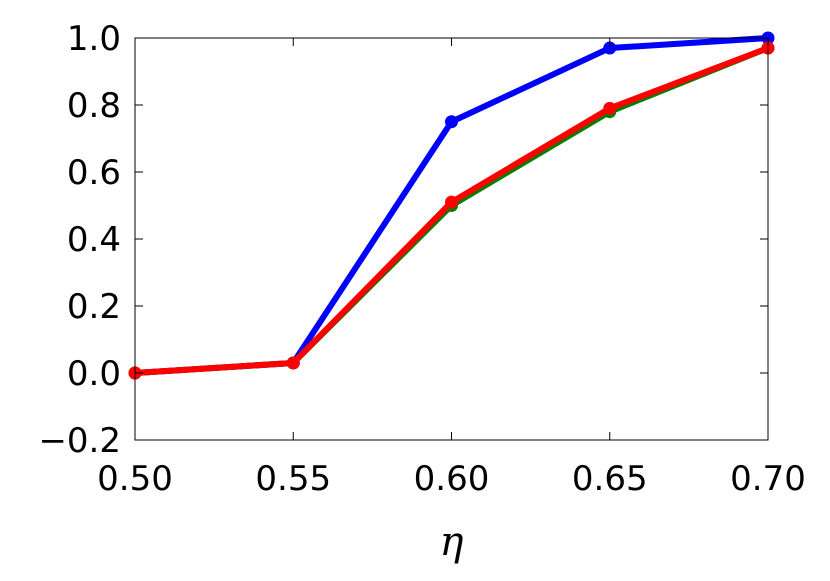  I want to click on x-tick-label: 0.55, so click(293, 479).